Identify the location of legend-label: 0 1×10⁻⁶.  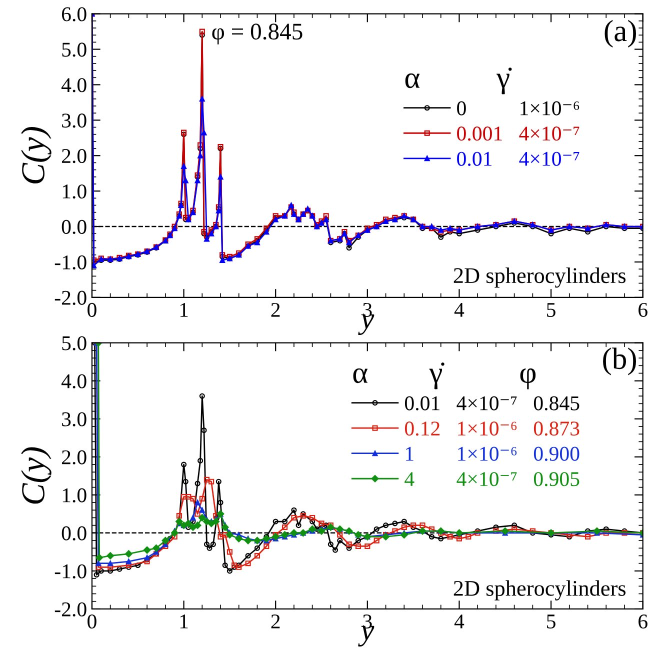
(518, 108).